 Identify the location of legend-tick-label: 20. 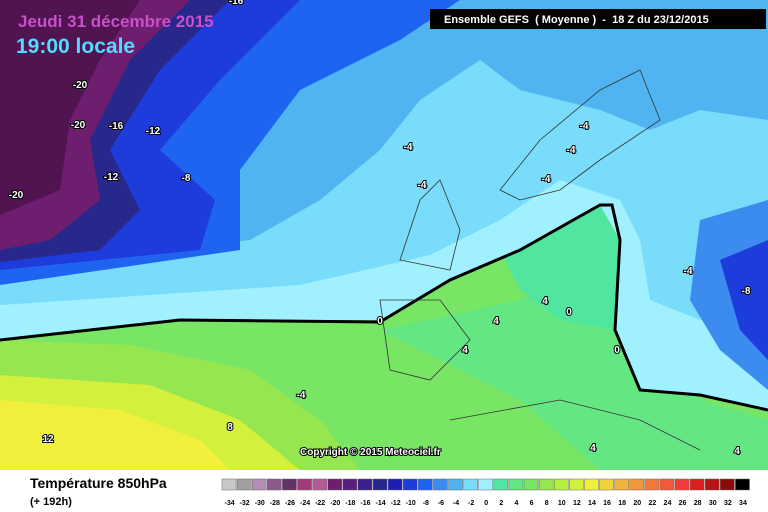
(637, 503).